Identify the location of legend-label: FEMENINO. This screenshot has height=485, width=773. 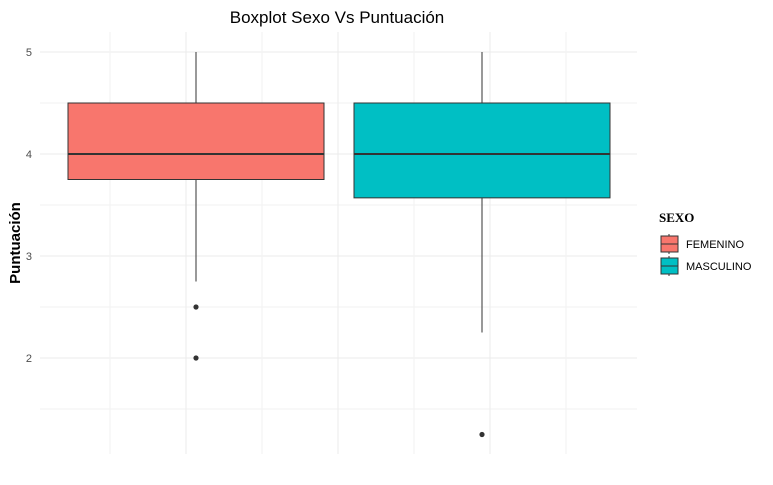
(715, 245).